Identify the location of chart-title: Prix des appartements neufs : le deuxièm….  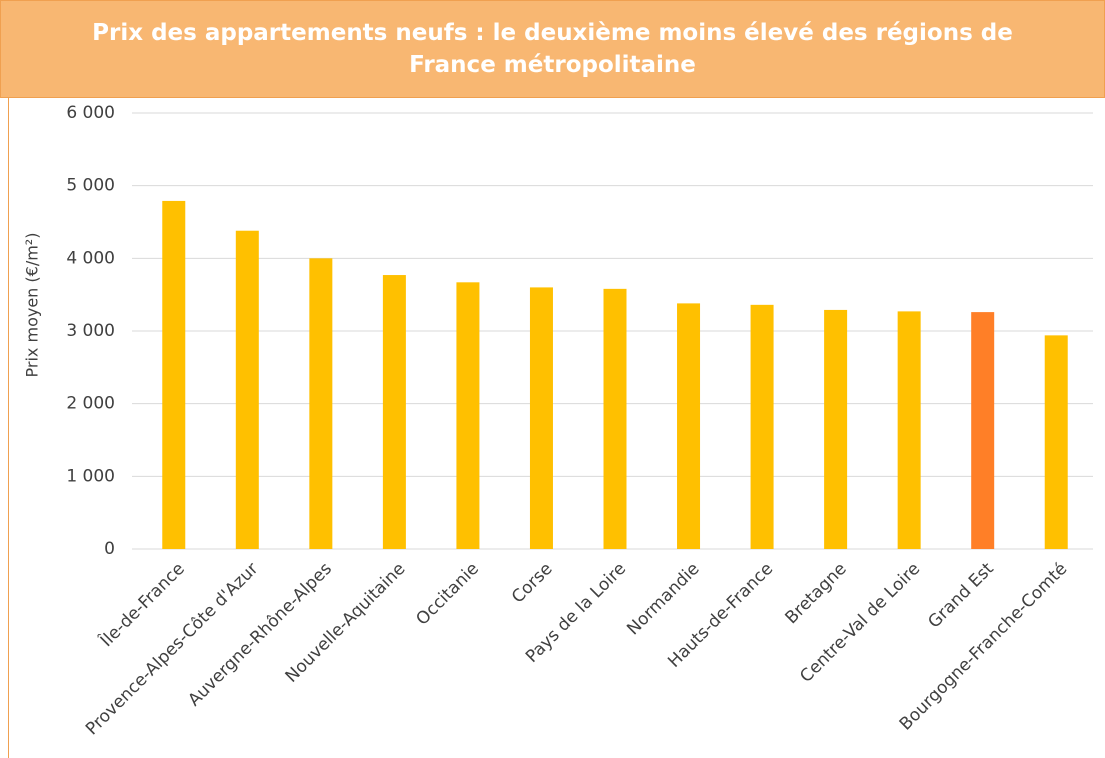
(552, 49).